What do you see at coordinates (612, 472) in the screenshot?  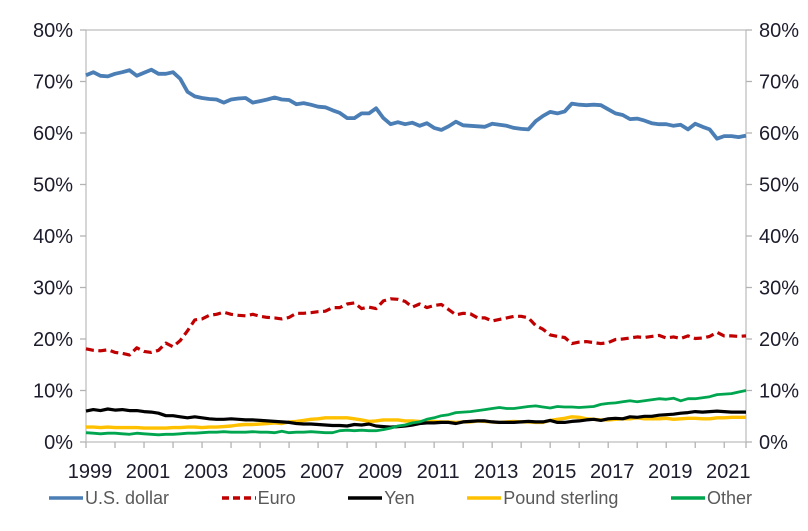 I see `x-axis-tick-label: 2017` at bounding box center [612, 472].